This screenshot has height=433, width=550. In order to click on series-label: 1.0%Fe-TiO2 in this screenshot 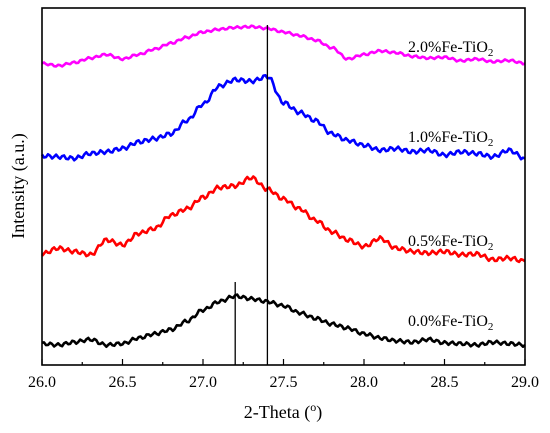, I will do `click(450, 139)`.